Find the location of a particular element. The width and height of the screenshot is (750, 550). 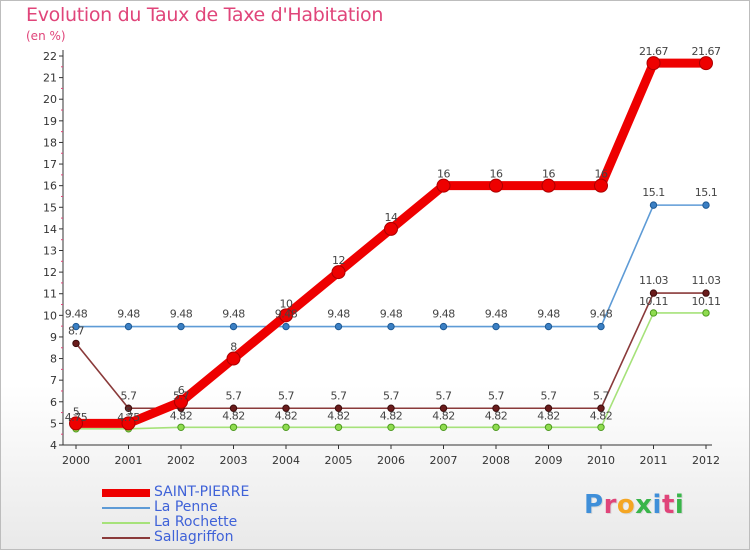

data-label: 6 is located at coordinates (181, 390).